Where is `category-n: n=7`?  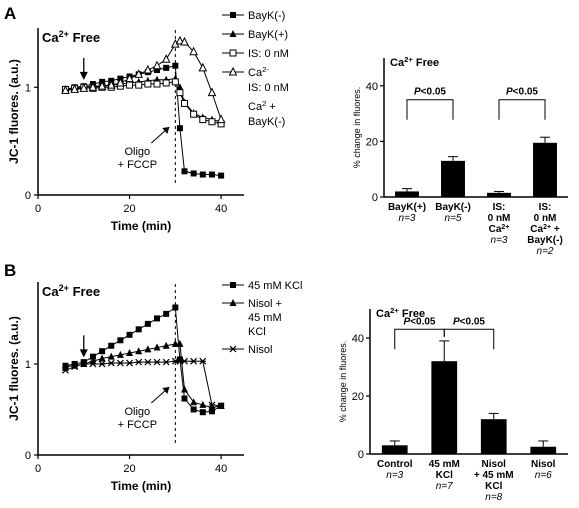
category-n: n=7 is located at coordinates (444, 486).